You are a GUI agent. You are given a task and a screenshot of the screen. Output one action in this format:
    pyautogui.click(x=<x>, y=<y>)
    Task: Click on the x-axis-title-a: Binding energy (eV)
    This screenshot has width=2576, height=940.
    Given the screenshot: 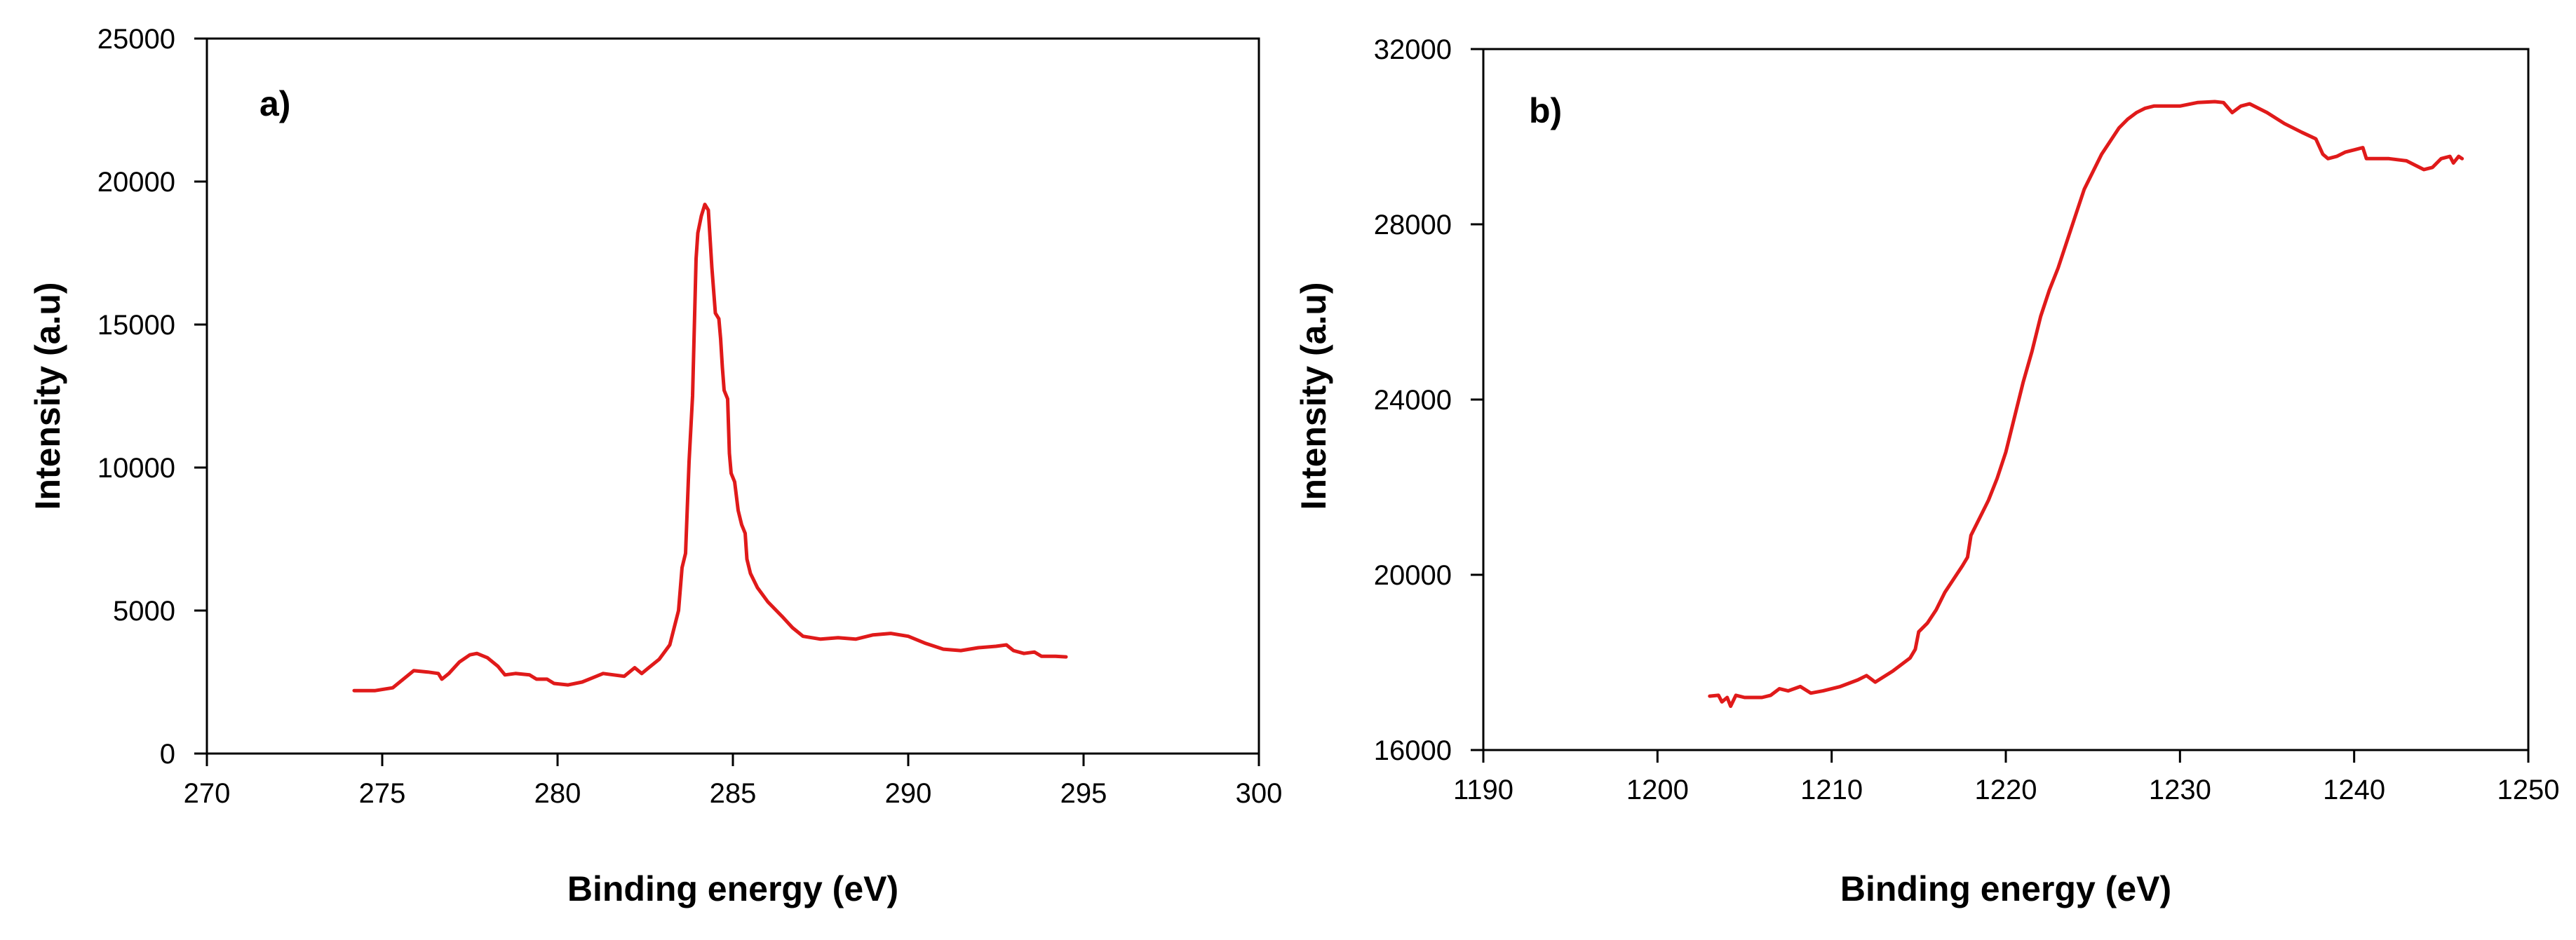 What is the action you would take?
    pyautogui.click(x=732, y=888)
    